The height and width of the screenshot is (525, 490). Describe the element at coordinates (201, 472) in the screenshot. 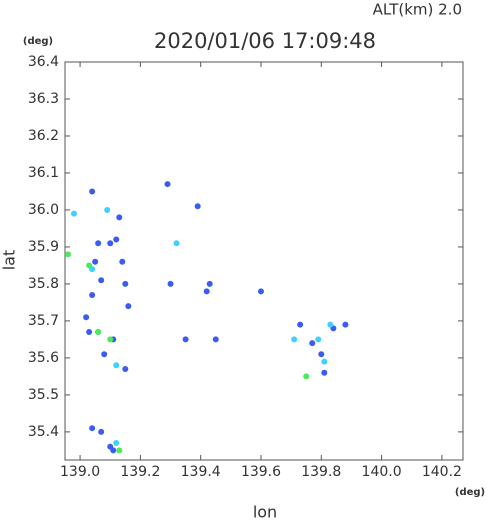

I see `x-tick-label: 139.4` at that location.